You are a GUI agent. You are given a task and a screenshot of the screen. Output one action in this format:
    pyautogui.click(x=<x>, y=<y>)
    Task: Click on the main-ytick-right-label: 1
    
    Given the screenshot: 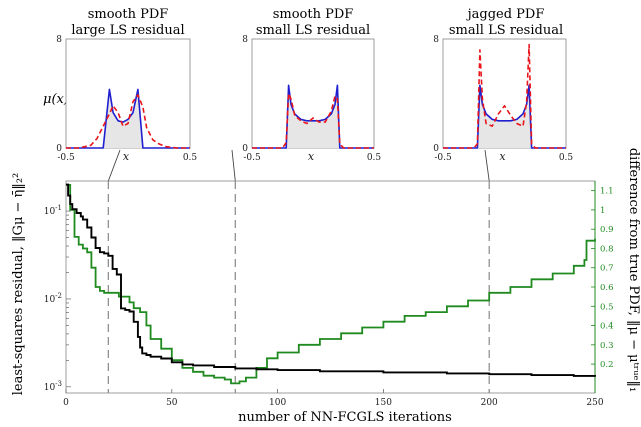 What is the action you would take?
    pyautogui.click(x=602, y=211)
    